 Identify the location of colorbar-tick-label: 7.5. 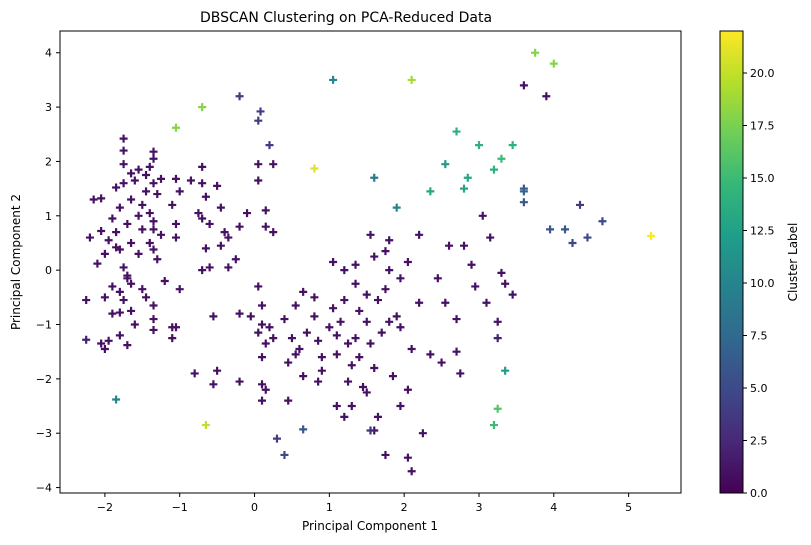
(759, 336).